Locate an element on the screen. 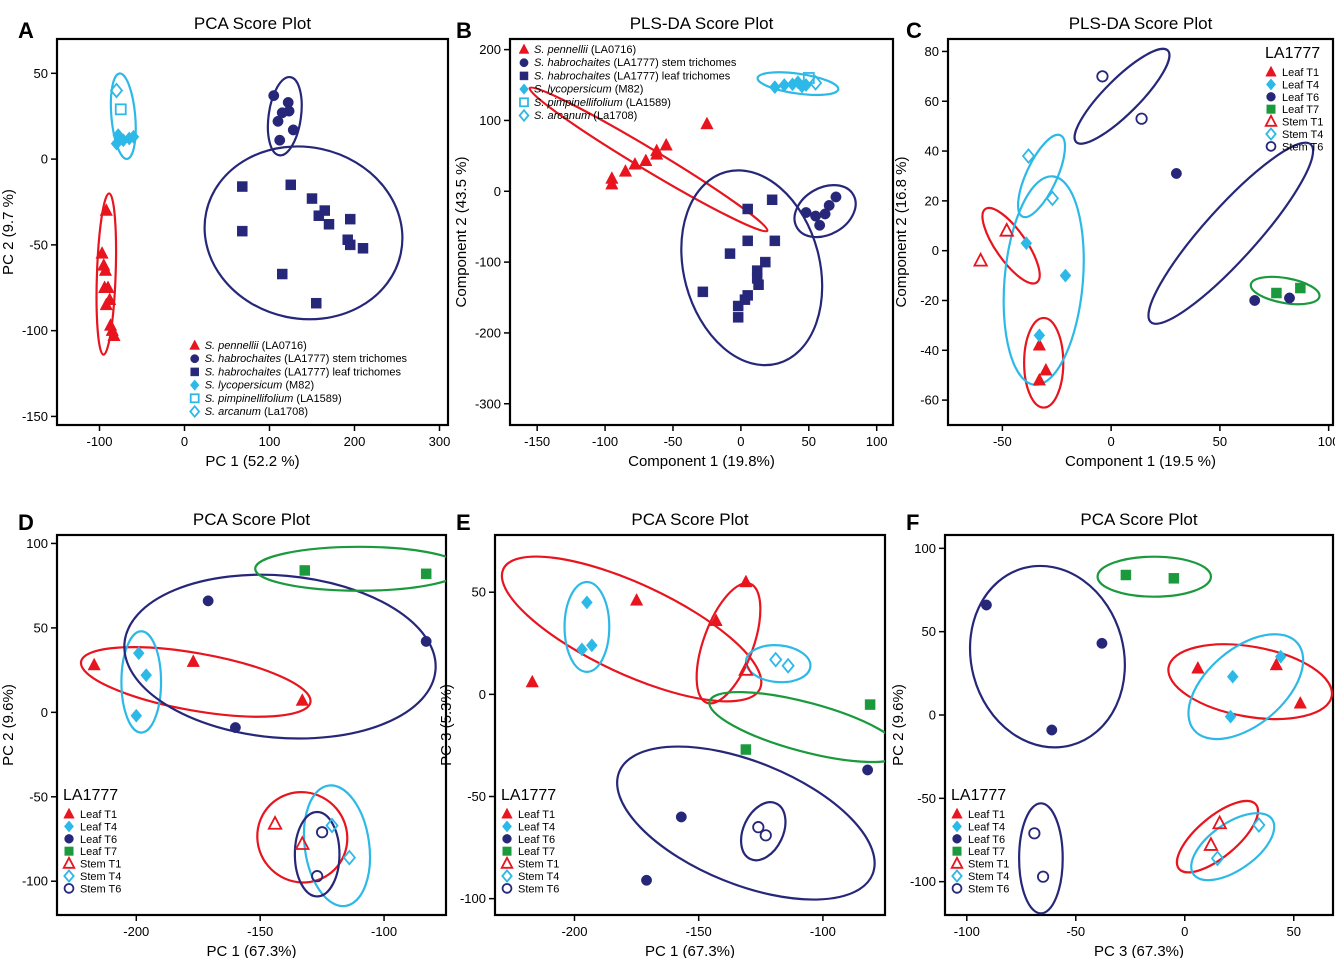 Image resolution: width=1335 pixels, height=958 pixels. legend-entry: S. habrochaites (LA1777) leaf trichomes is located at coordinates (632, 76).